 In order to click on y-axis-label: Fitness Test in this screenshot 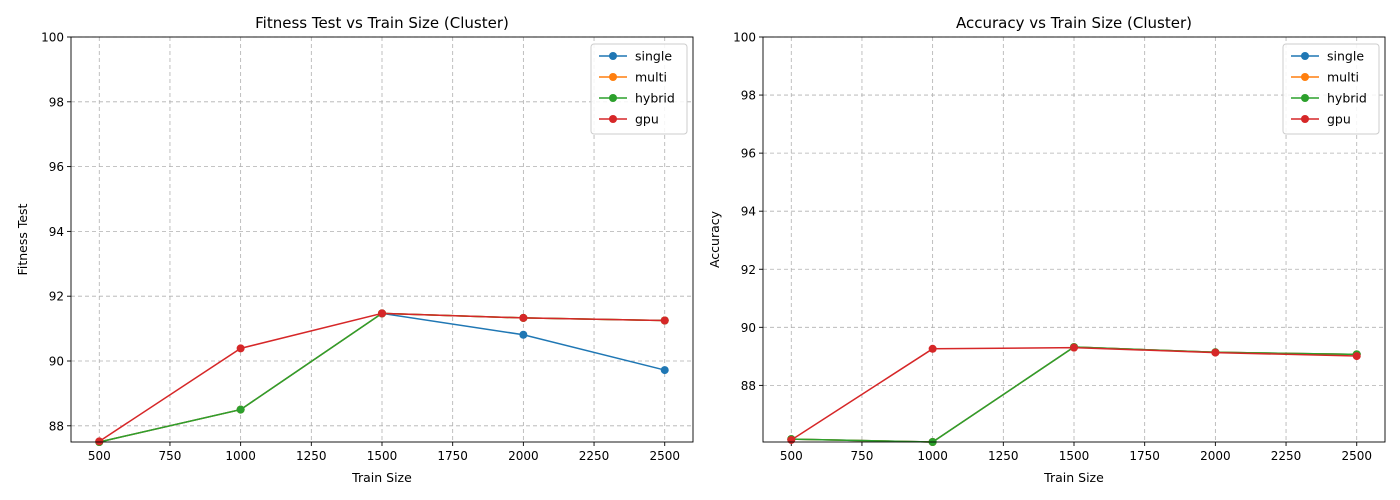, I will do `click(22, 239)`.